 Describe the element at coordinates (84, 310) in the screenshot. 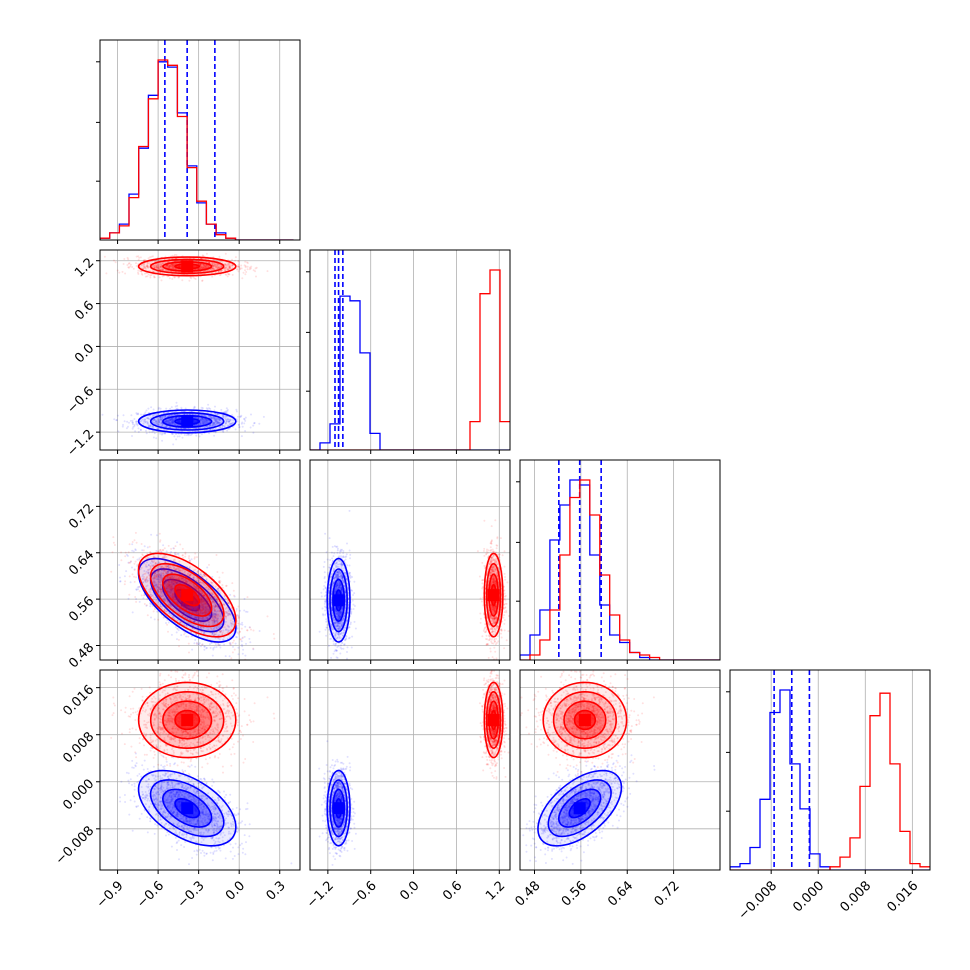

I see `y-tick-label: 0.6` at that location.